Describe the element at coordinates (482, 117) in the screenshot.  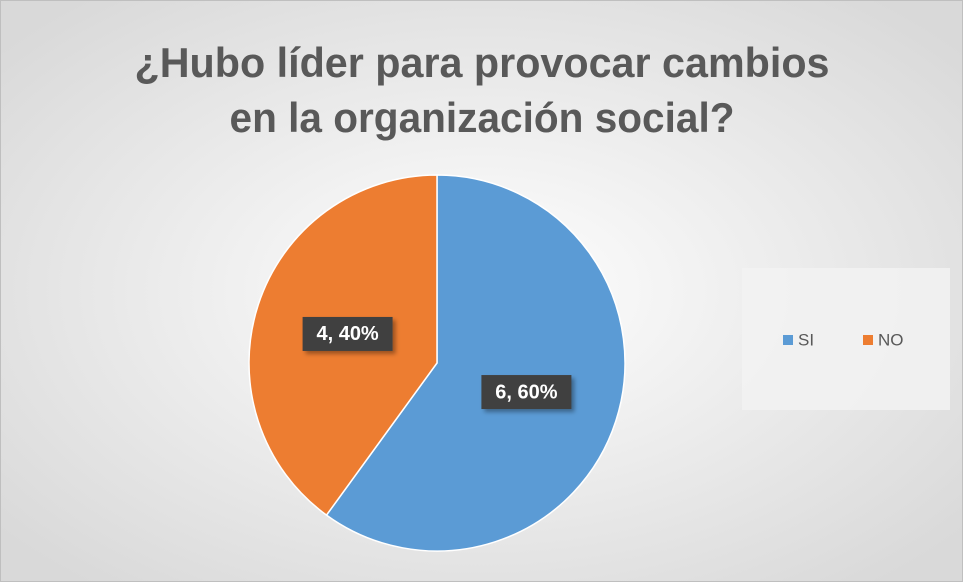
I see `chart-title: en la organización social?` at that location.